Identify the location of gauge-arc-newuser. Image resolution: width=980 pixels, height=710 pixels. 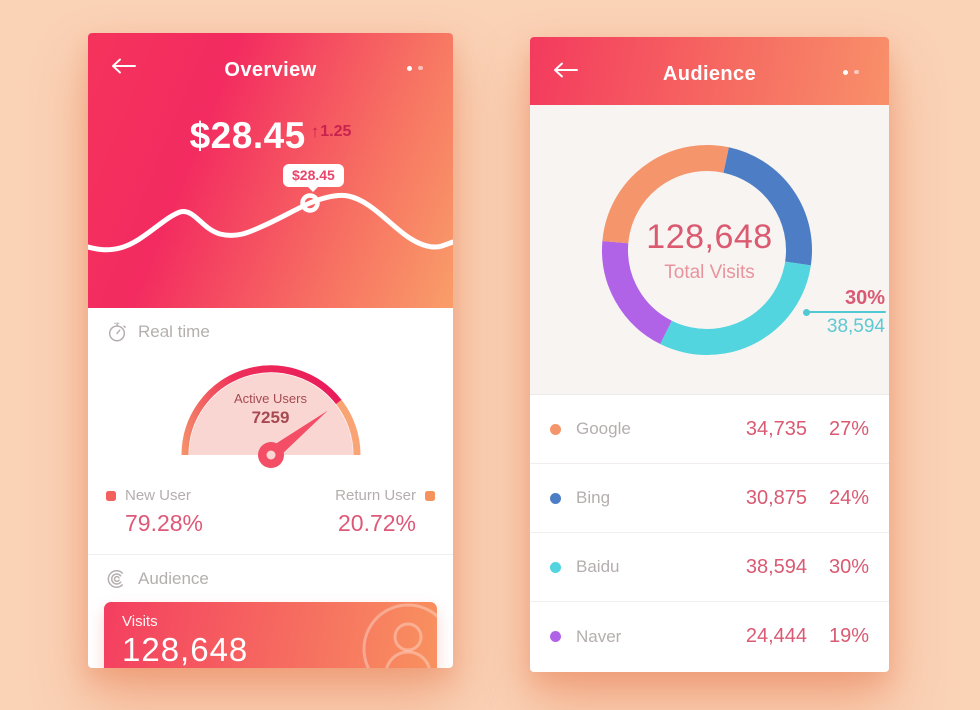
(261, 410).